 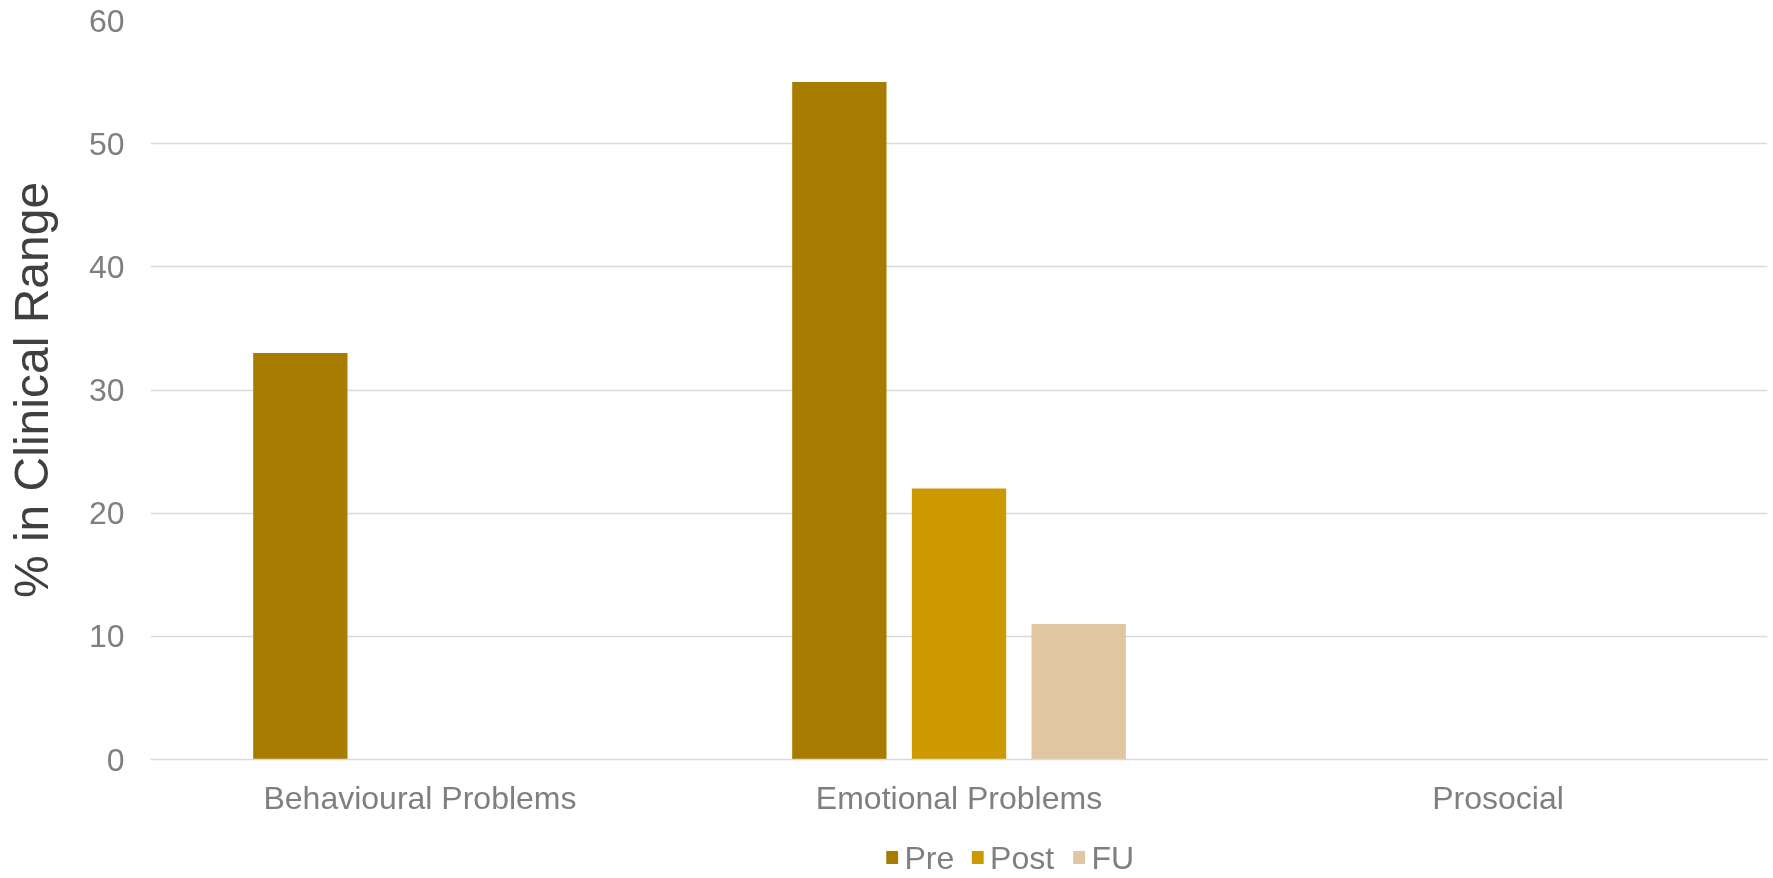 I want to click on y-tick-label: 0, so click(x=115, y=759).